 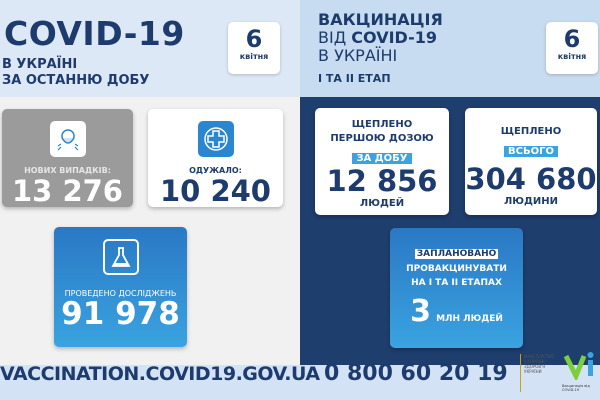 What do you see at coordinates (531, 201) in the screenshot?
I see `total-unit: ЛЮДИНИ` at bounding box center [531, 201].